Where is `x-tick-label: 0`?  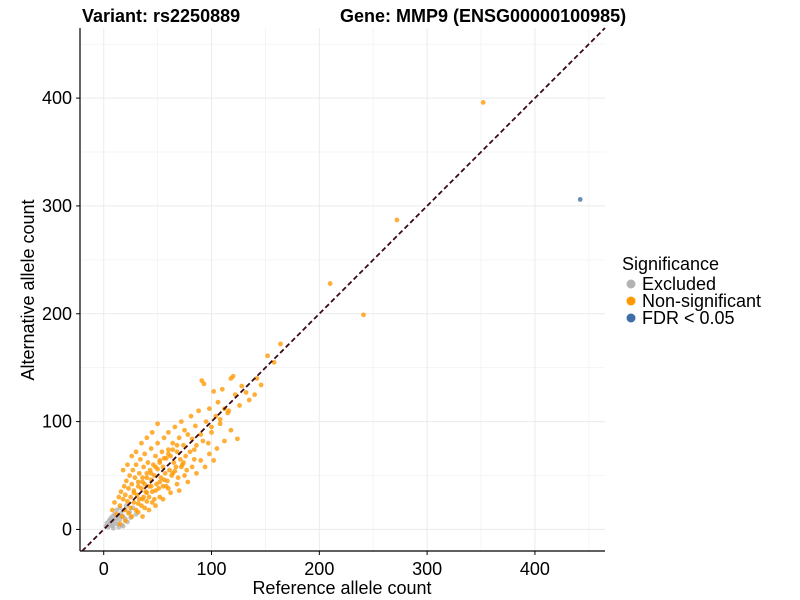
x-tick-label: 0 is located at coordinates (104, 569).